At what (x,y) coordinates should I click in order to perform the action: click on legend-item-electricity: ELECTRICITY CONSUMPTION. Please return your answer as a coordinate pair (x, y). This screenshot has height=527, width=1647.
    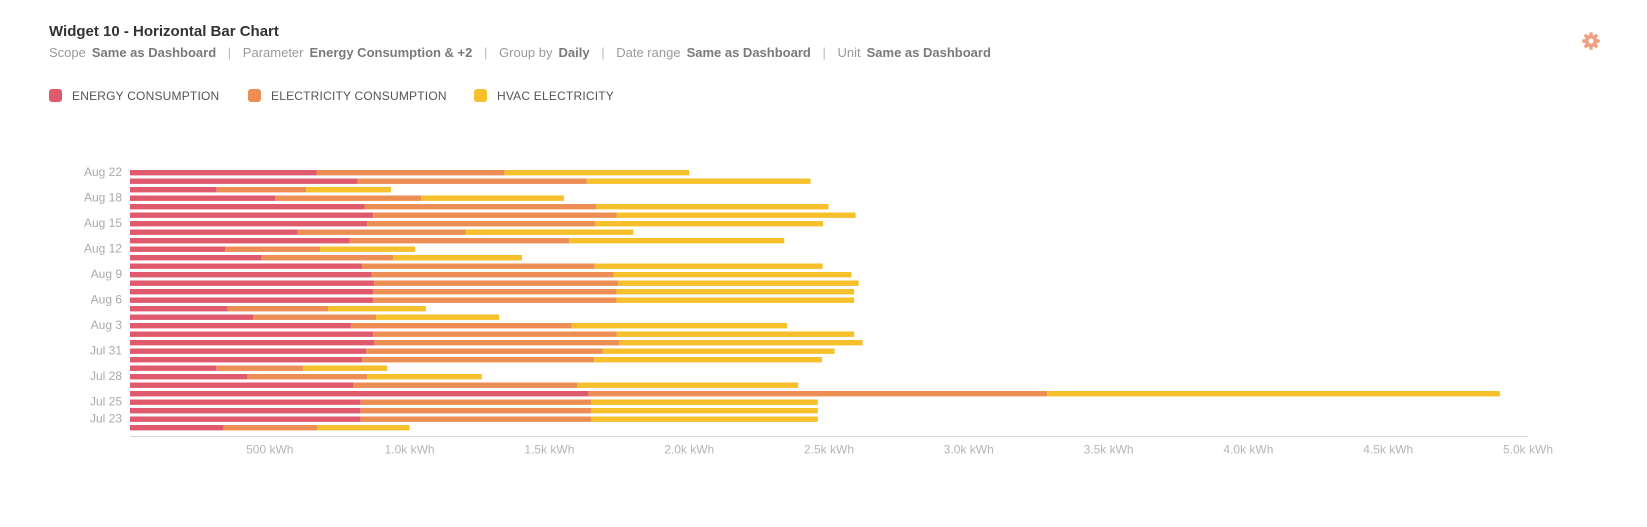
    Looking at the image, I should click on (347, 95).